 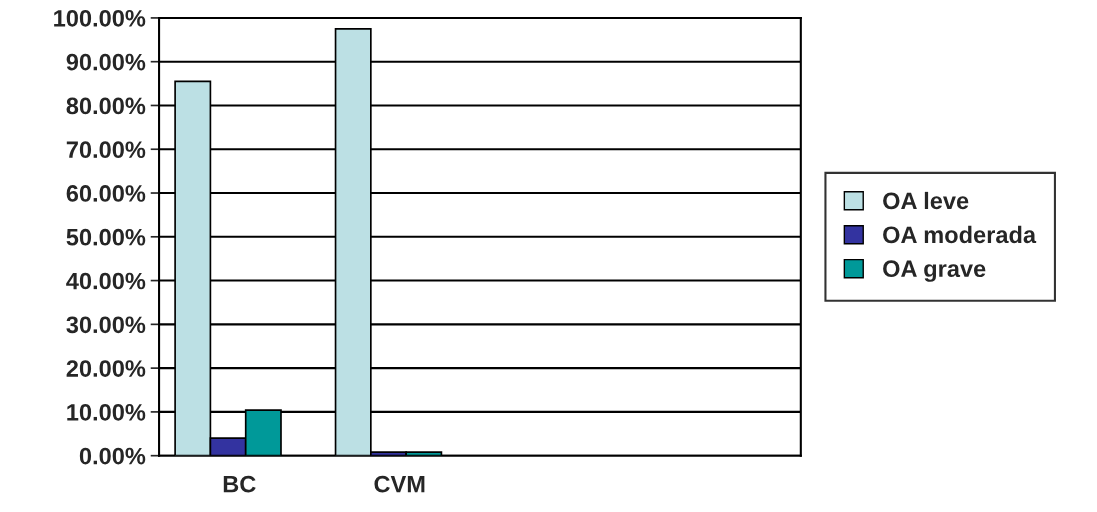 What do you see at coordinates (106, 193) in the screenshot?
I see `y-tick-label: 60.00%` at bounding box center [106, 193].